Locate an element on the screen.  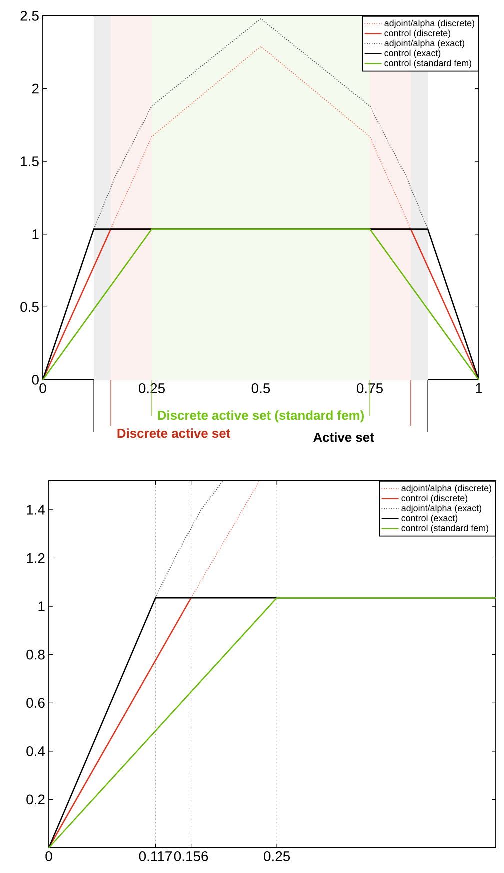
band-label: Active set is located at coordinates (344, 437).